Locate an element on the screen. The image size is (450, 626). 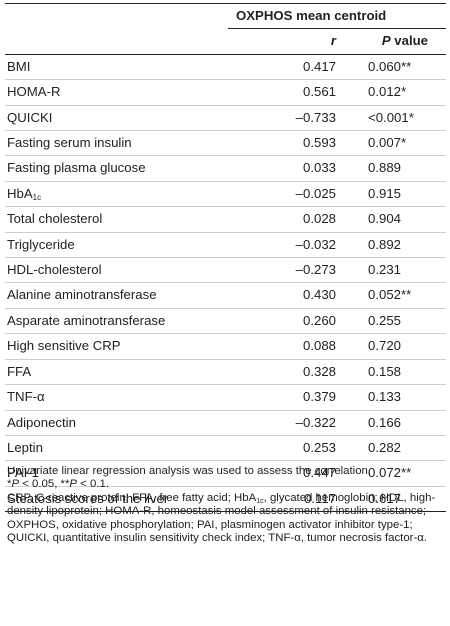
p-value-cell: 0.889 is located at coordinates (401, 168).